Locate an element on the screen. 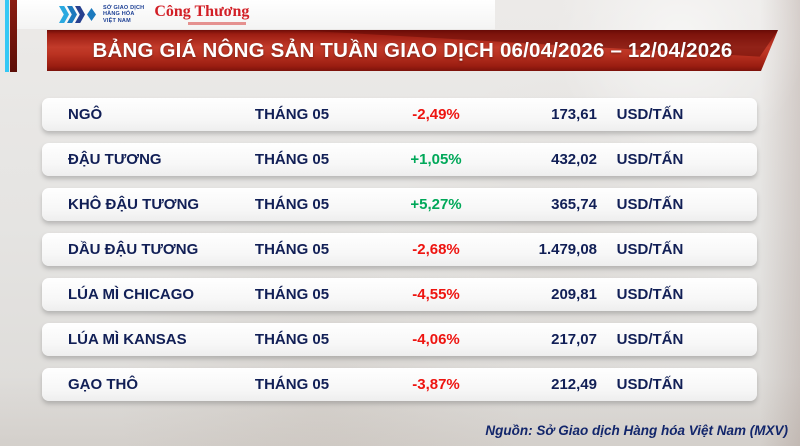 Image resolution: width=800 pixels, height=446 pixels. price-value: 432,02 is located at coordinates (574, 159).